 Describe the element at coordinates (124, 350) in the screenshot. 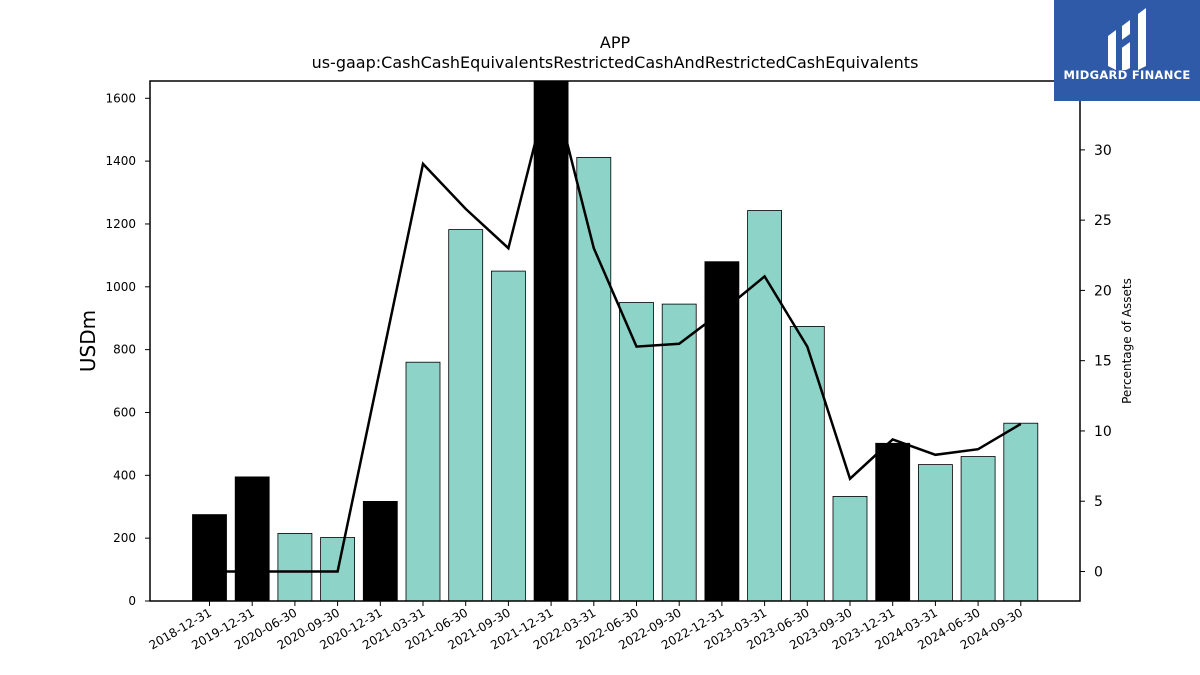

I see `y-tick-label: 800` at that location.